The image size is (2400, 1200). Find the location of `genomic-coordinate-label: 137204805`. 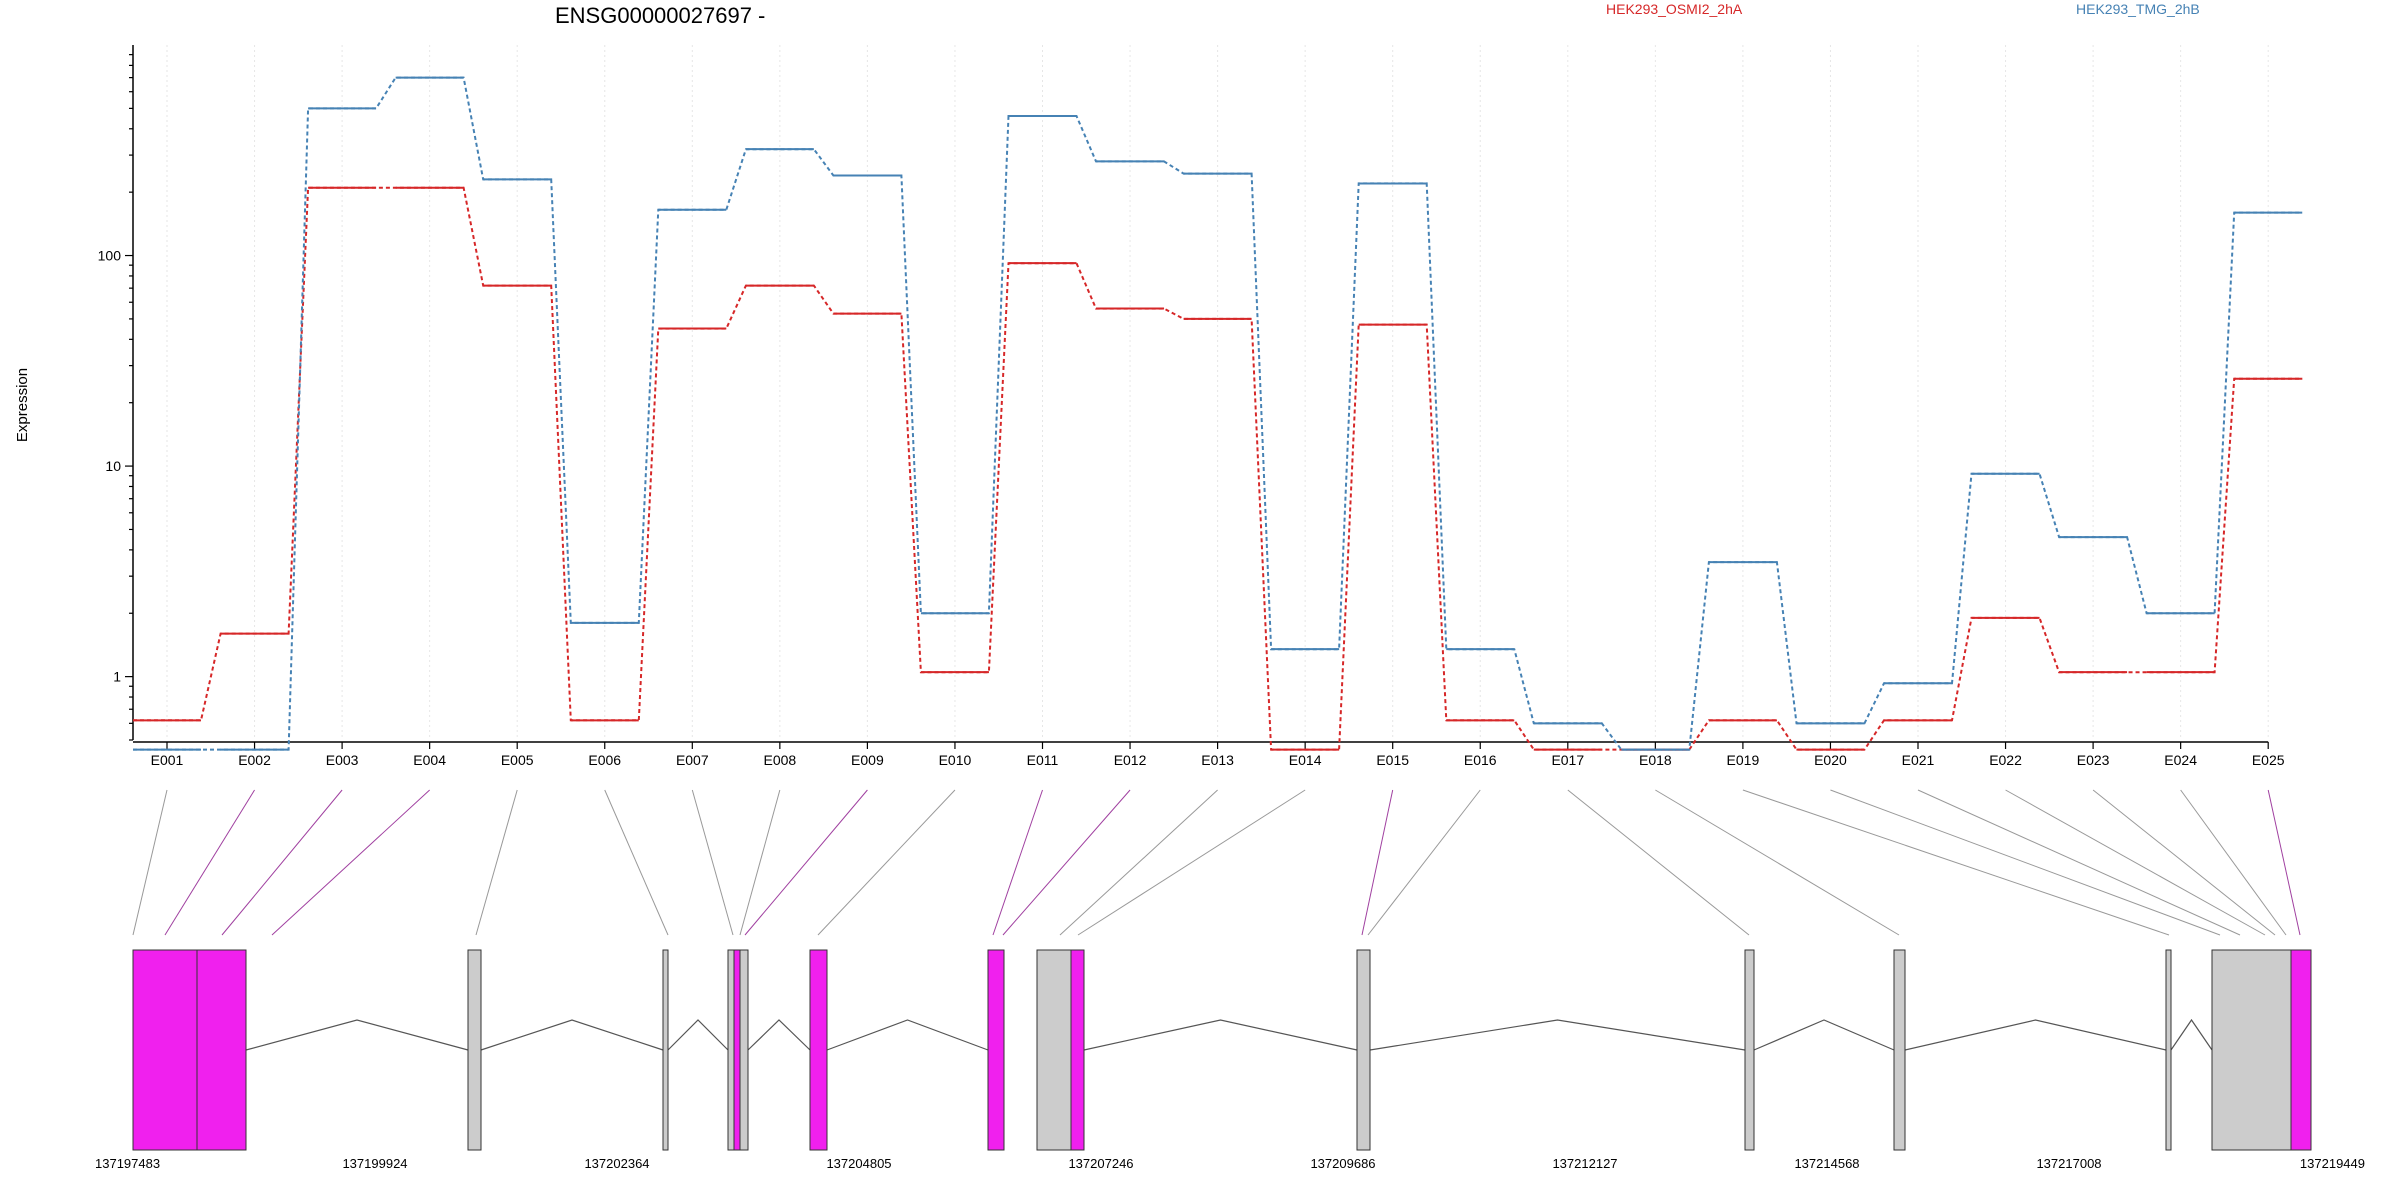

genomic-coordinate-label: 137204805 is located at coordinates (858, 1163).